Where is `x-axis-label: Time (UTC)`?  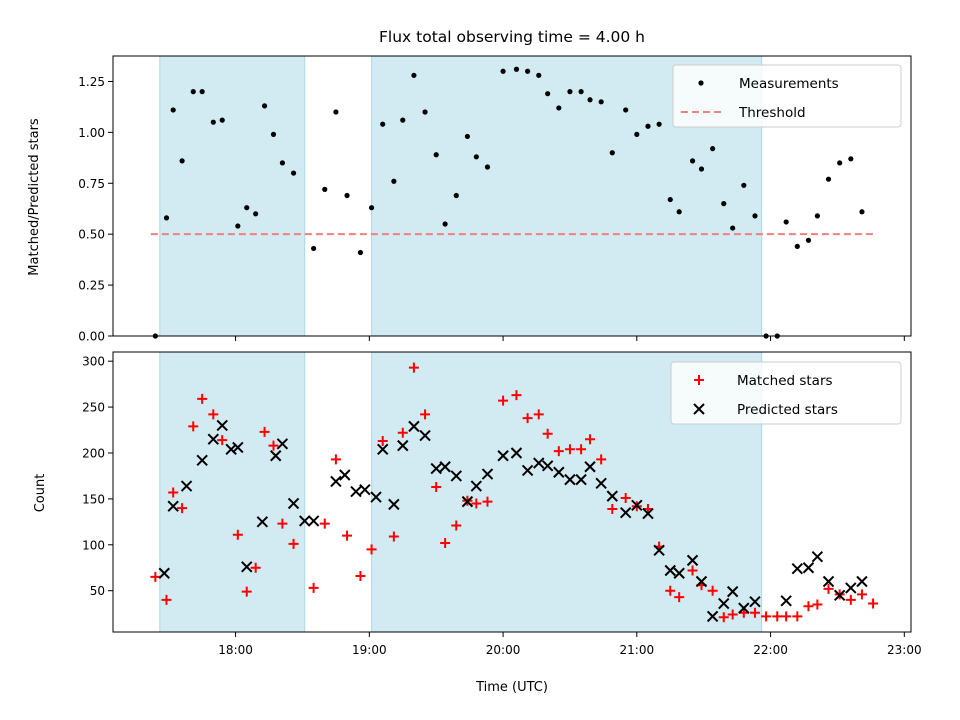 x-axis-label: Time (UTC) is located at coordinates (511, 687).